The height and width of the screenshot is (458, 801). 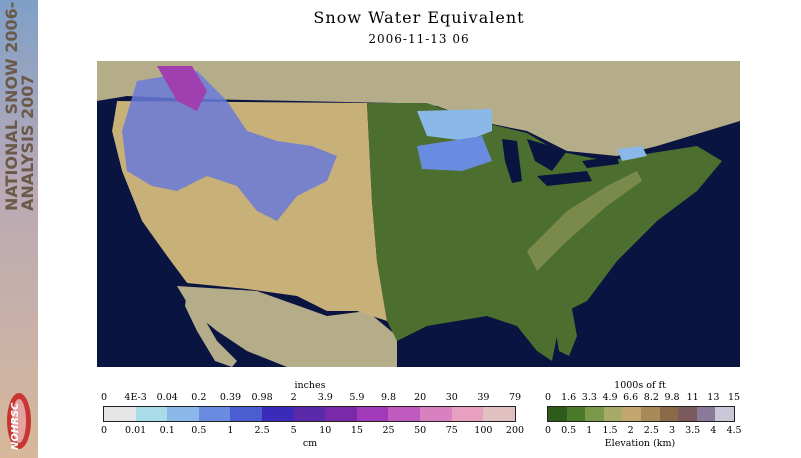 I want to click on elev-top-tick: 3.3, so click(x=589, y=397).